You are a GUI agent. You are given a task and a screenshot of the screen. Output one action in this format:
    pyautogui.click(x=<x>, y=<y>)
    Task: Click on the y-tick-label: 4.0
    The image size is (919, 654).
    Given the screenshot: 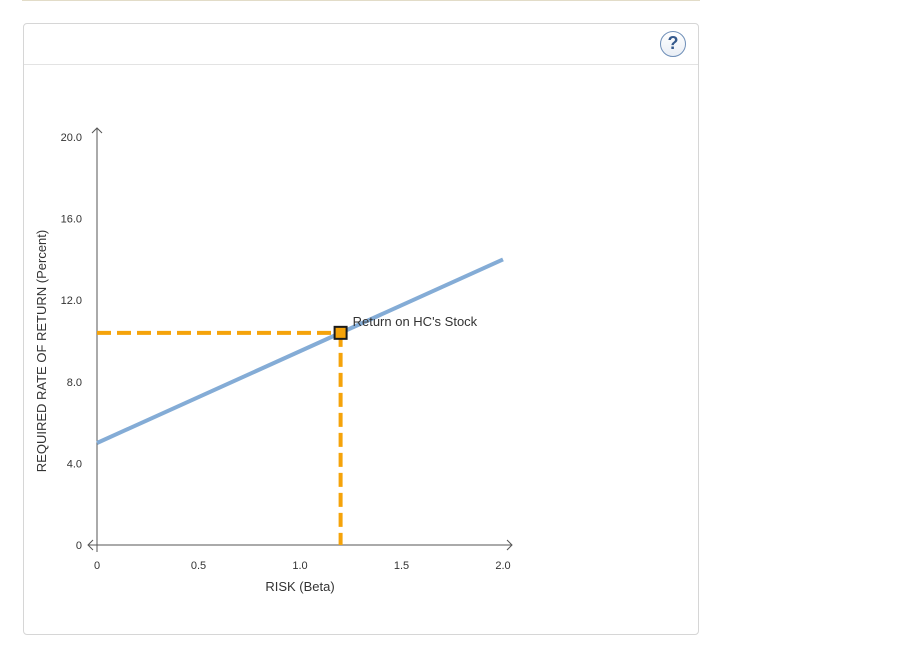 What is the action you would take?
    pyautogui.click(x=74, y=464)
    